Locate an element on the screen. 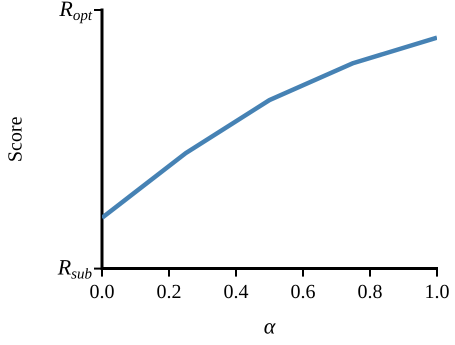 This screenshot has width=455, height=345. x-tick-label: 0.6 is located at coordinates (303, 291).